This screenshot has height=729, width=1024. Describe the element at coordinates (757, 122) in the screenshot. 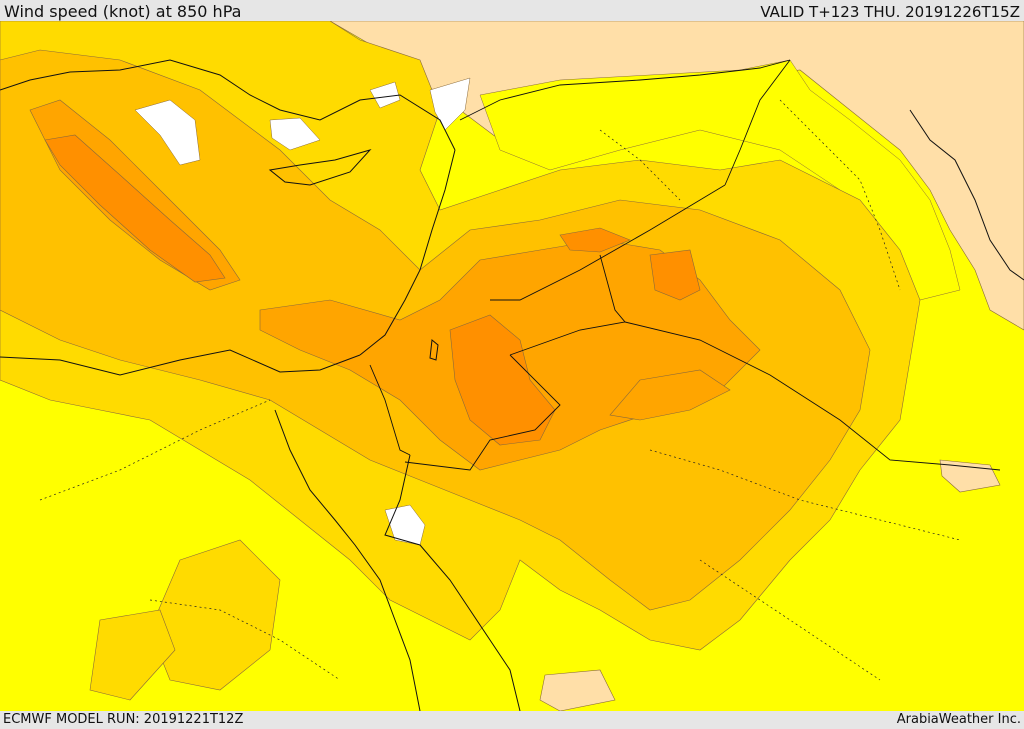

I see `iraq-east-border` at that location.